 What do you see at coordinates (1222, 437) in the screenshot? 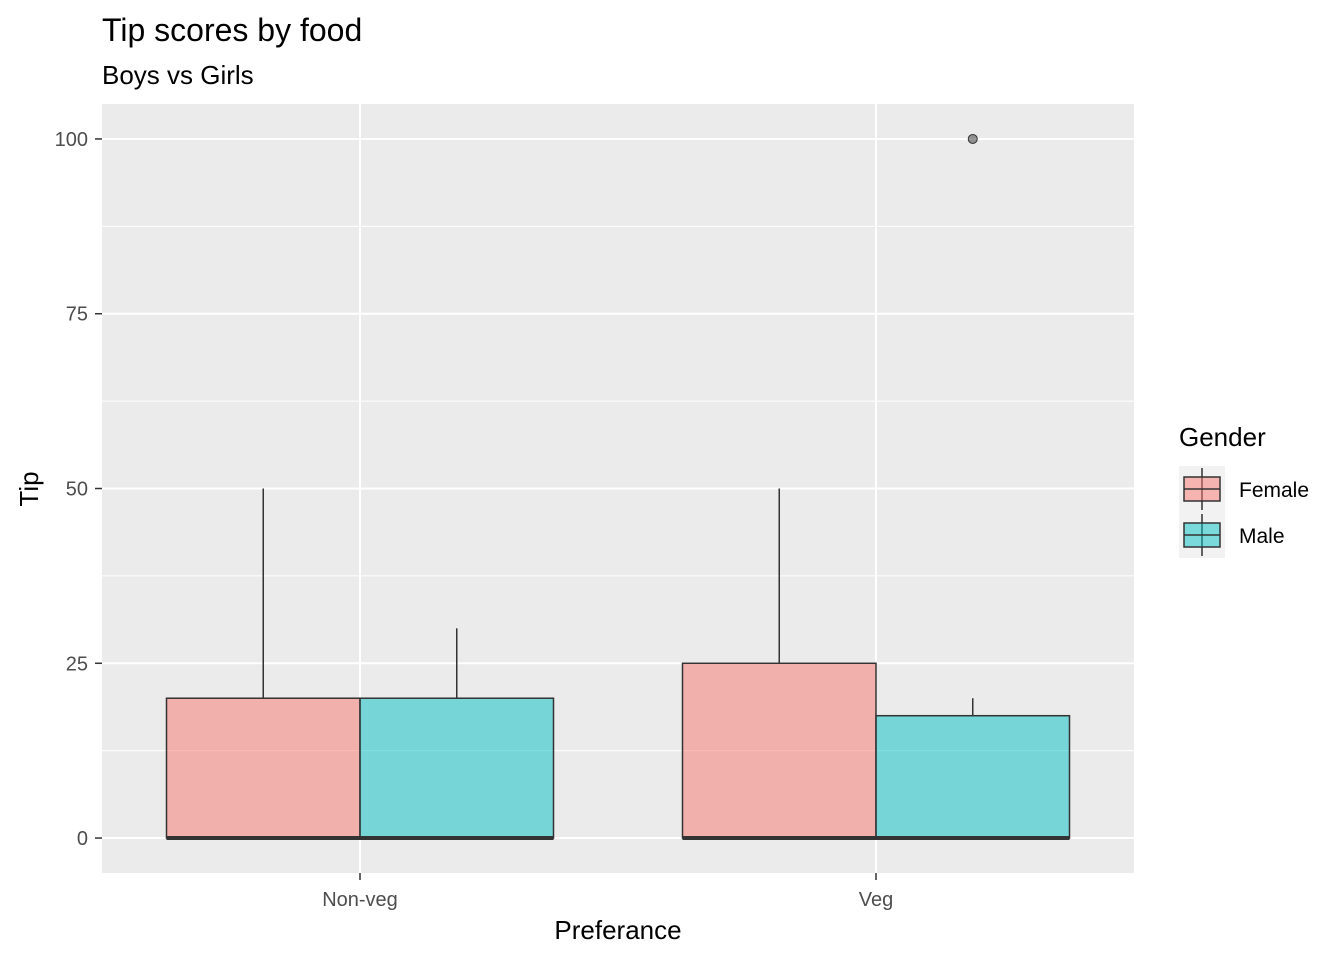
I see `legend-title: Gender` at bounding box center [1222, 437].